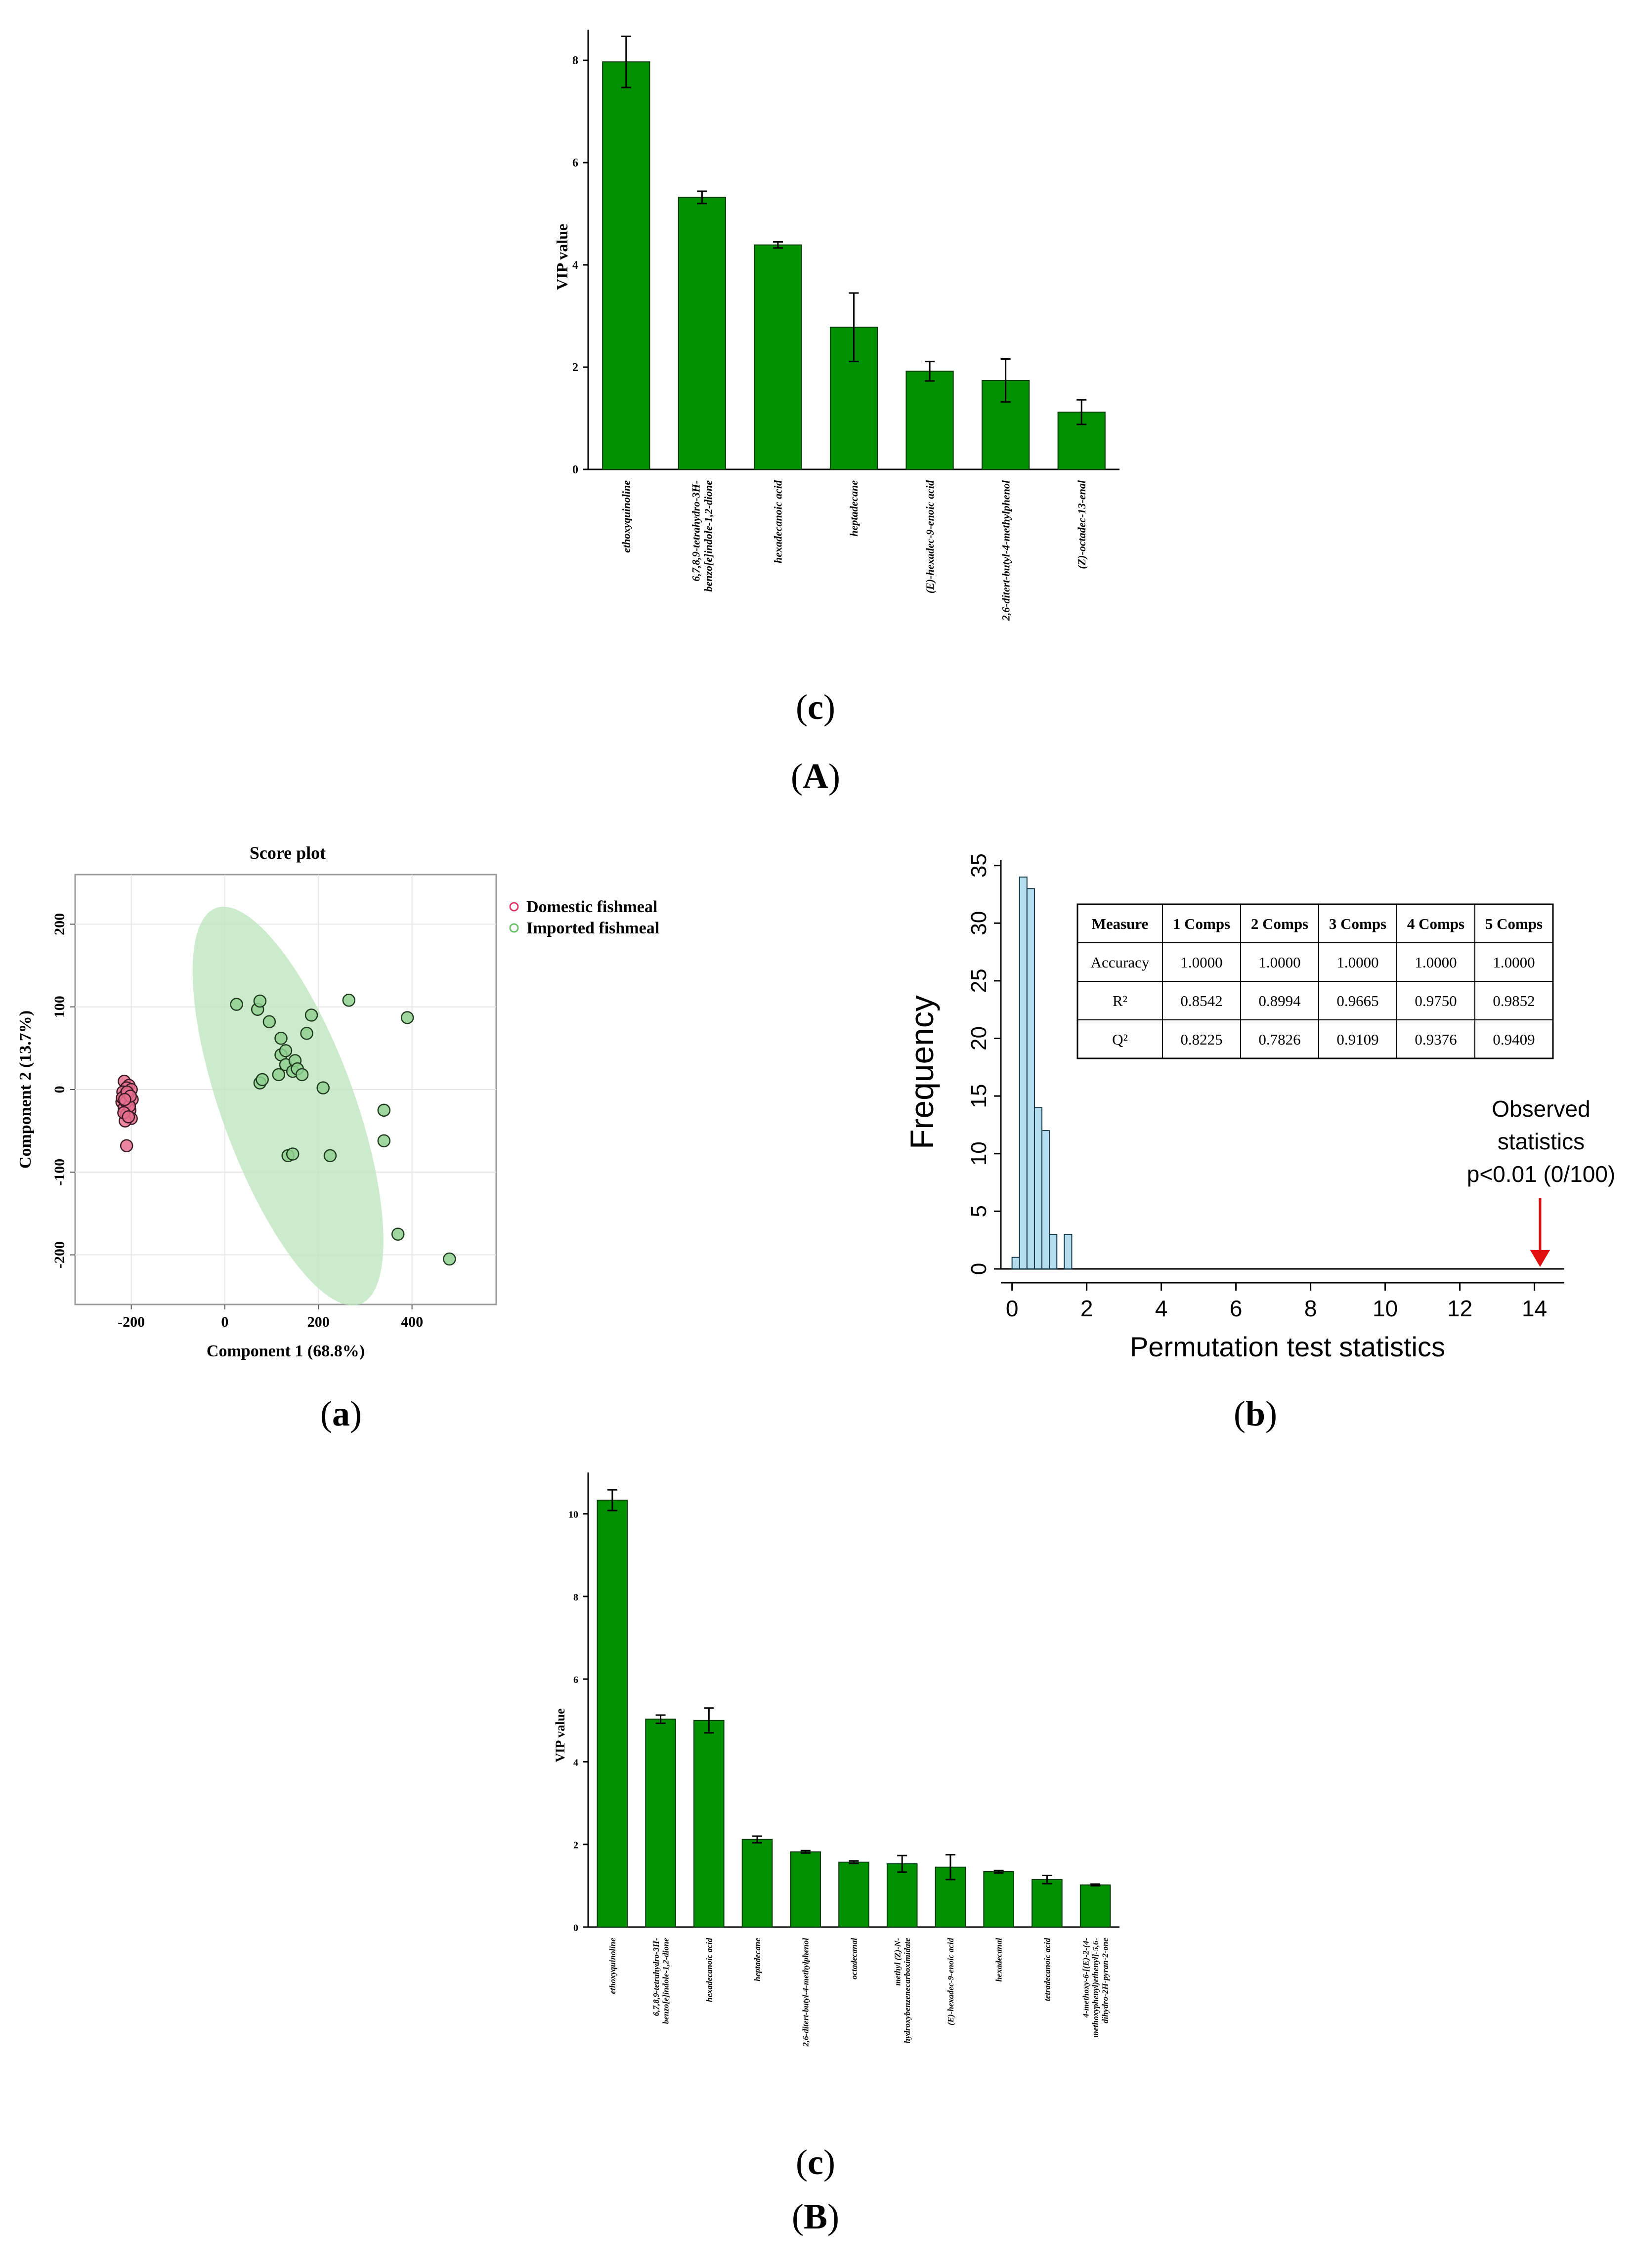  Describe the element at coordinates (288, 853) in the screenshot. I see `score-plot-title: Score plot` at that location.